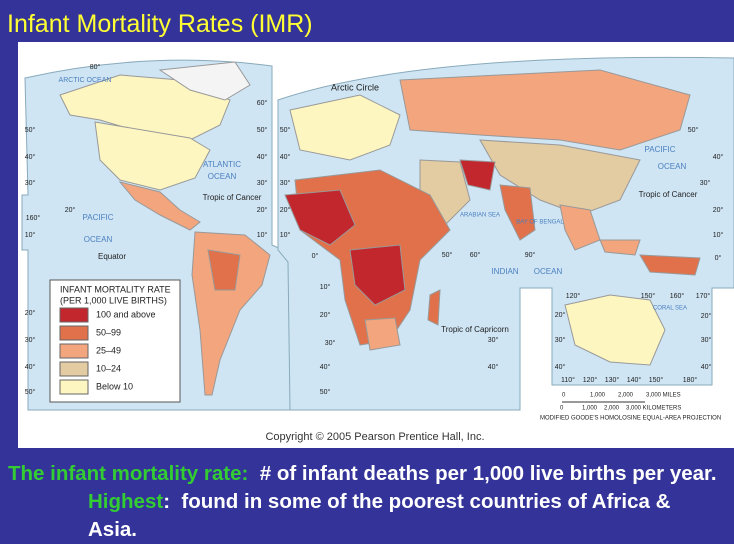  What do you see at coordinates (232, 197) in the screenshot?
I see `map-label: Tropic of Cancer` at bounding box center [232, 197].